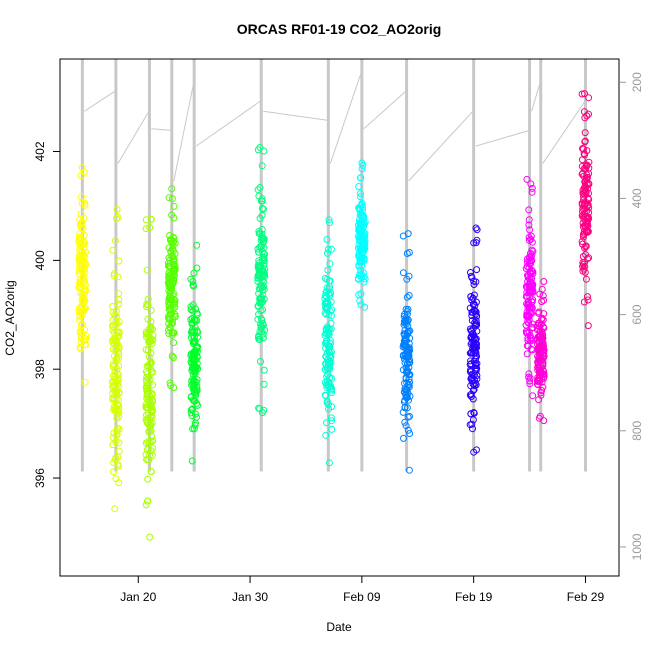  Describe the element at coordinates (637, 314) in the screenshot. I see `y2-tick-label: 600` at that location.